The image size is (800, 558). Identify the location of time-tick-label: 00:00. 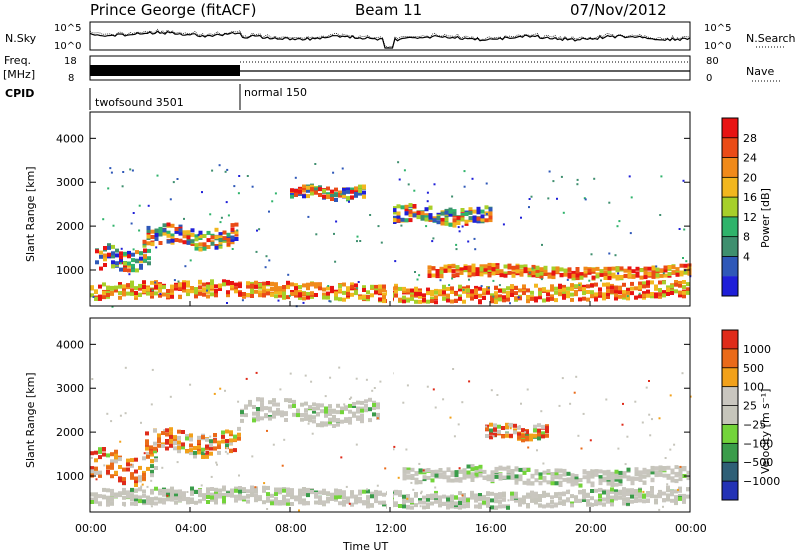
(691, 528).